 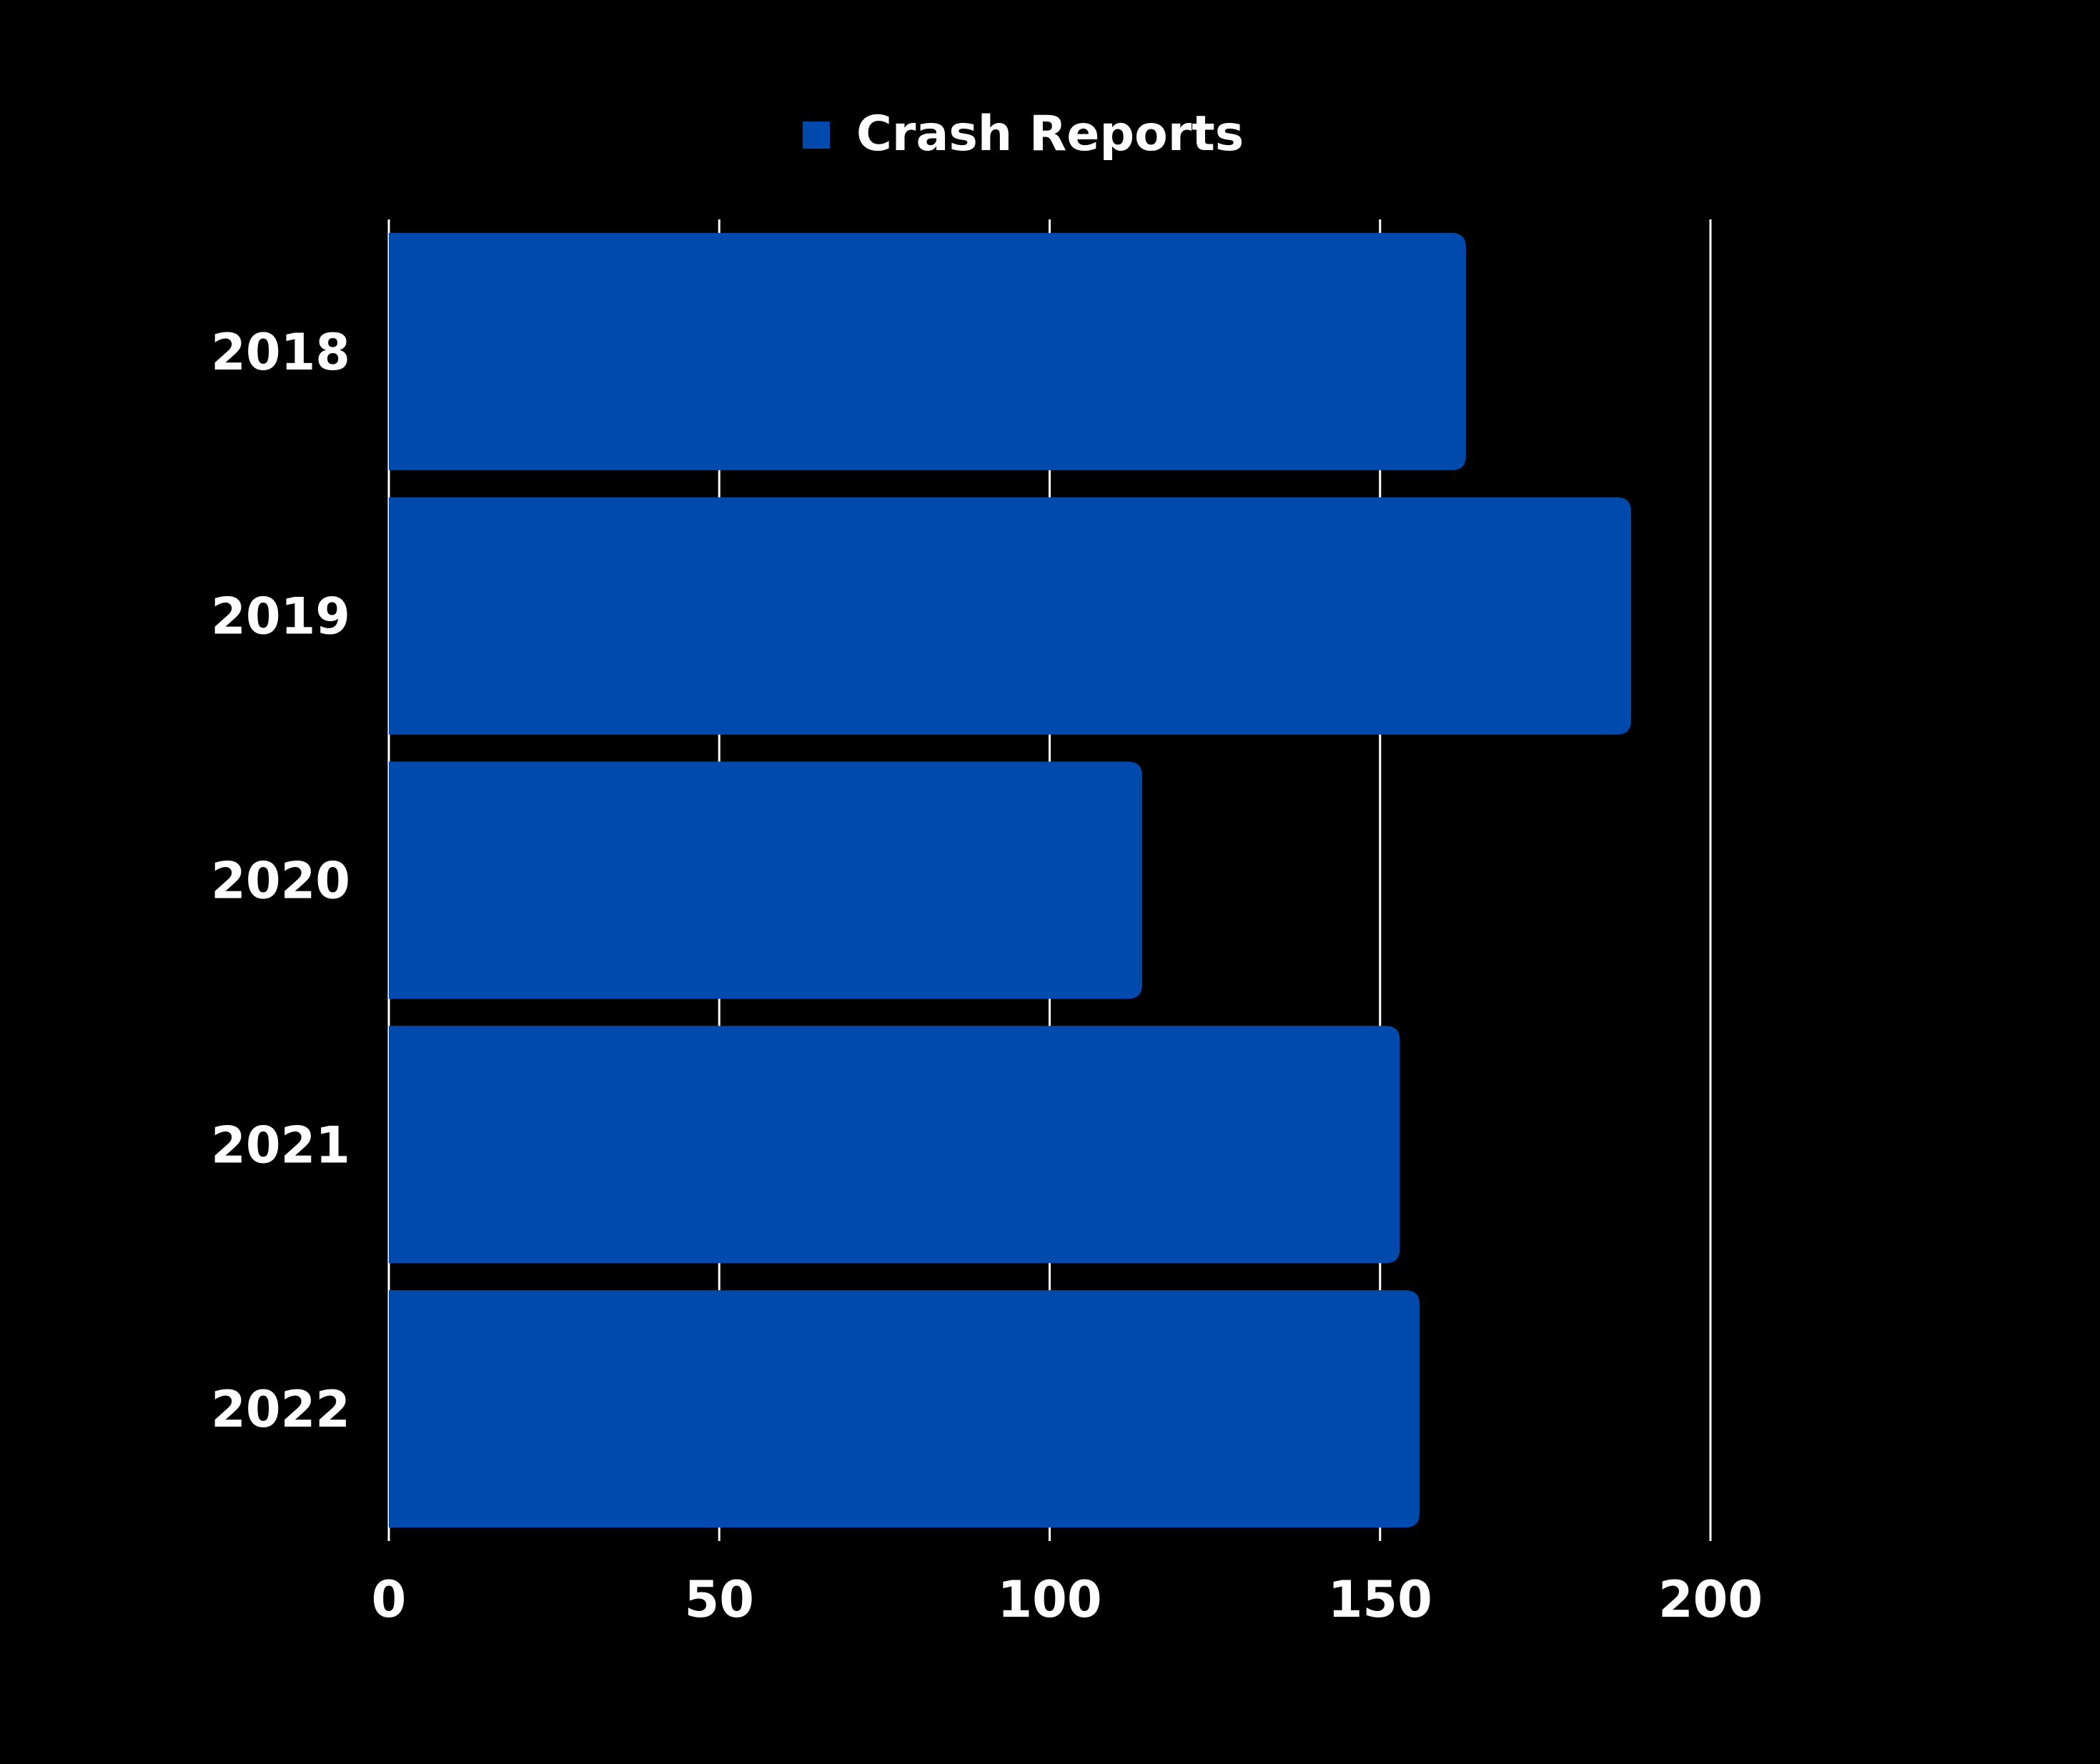 I want to click on x-tick-label-50: 50, so click(x=719, y=1599).